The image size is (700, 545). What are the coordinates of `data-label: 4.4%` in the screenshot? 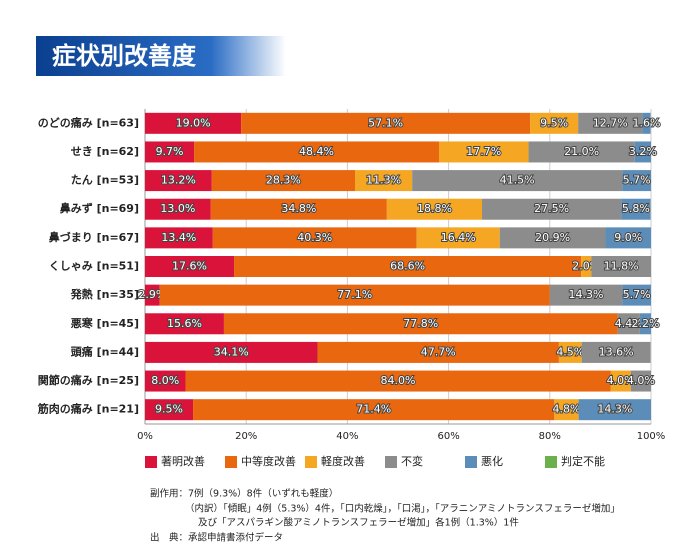 It's located at (629, 323).